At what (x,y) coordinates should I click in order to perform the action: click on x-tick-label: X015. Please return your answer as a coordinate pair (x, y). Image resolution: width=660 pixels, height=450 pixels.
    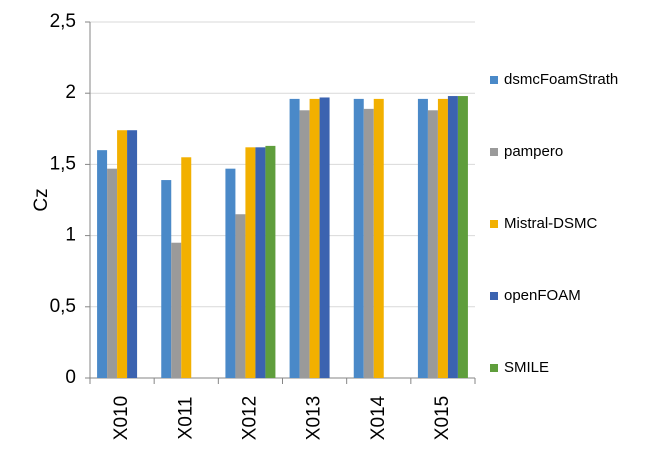
    Looking at the image, I should click on (442, 418).